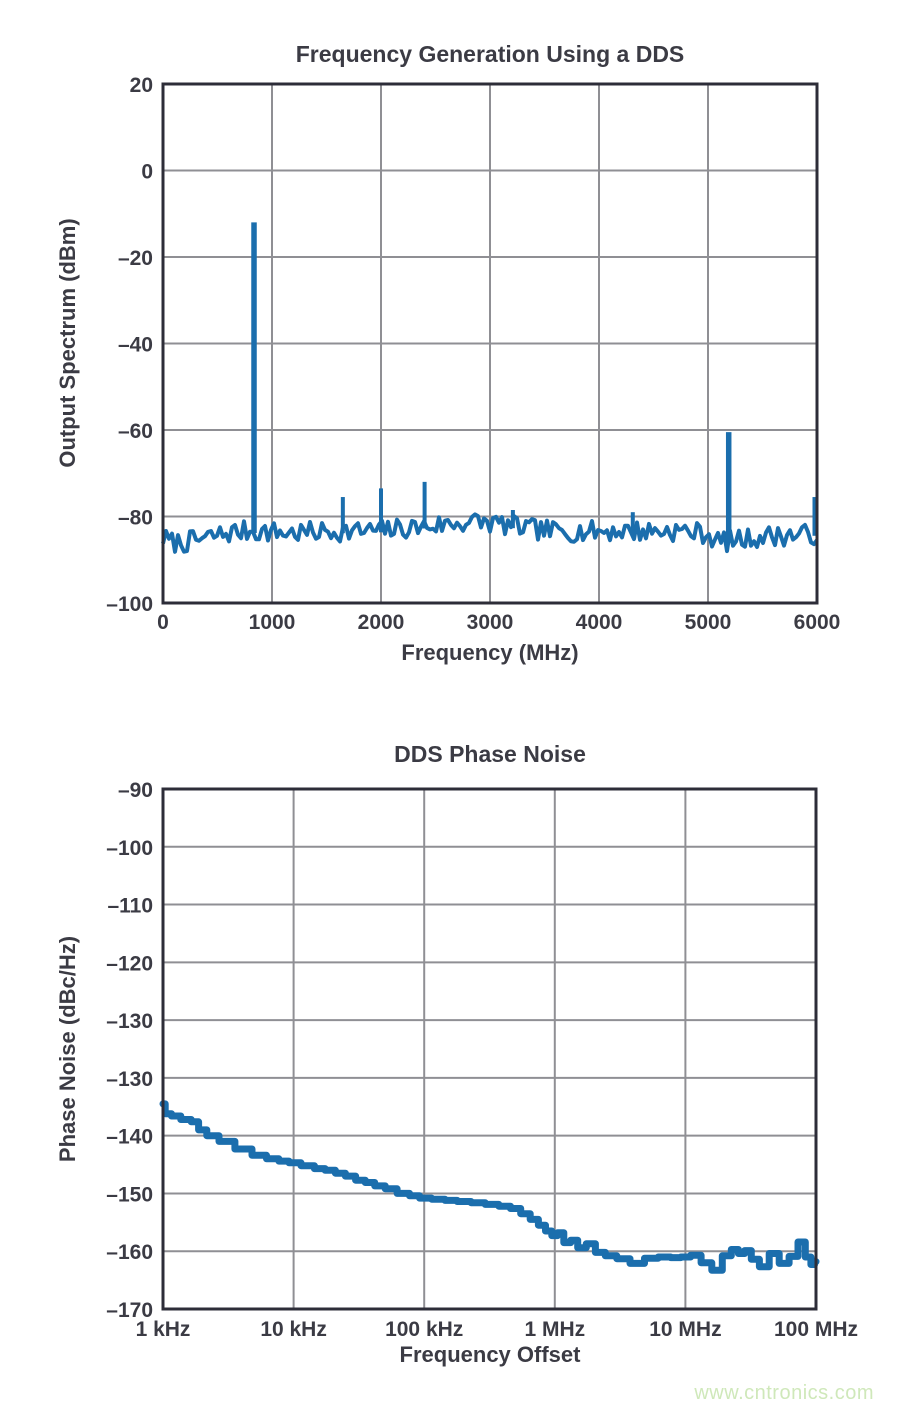 This screenshot has height=1418, width=900. What do you see at coordinates (67, 1049) in the screenshot?
I see `phase-noise-yaxis-label: Phase Noise (dBc/Hz)` at bounding box center [67, 1049].